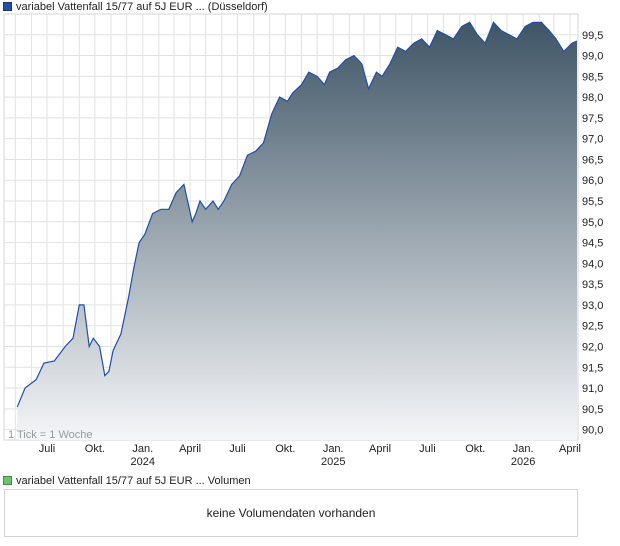  I want to click on tick-interval-note: 1 Tick = 1 Woche, so click(50, 435).